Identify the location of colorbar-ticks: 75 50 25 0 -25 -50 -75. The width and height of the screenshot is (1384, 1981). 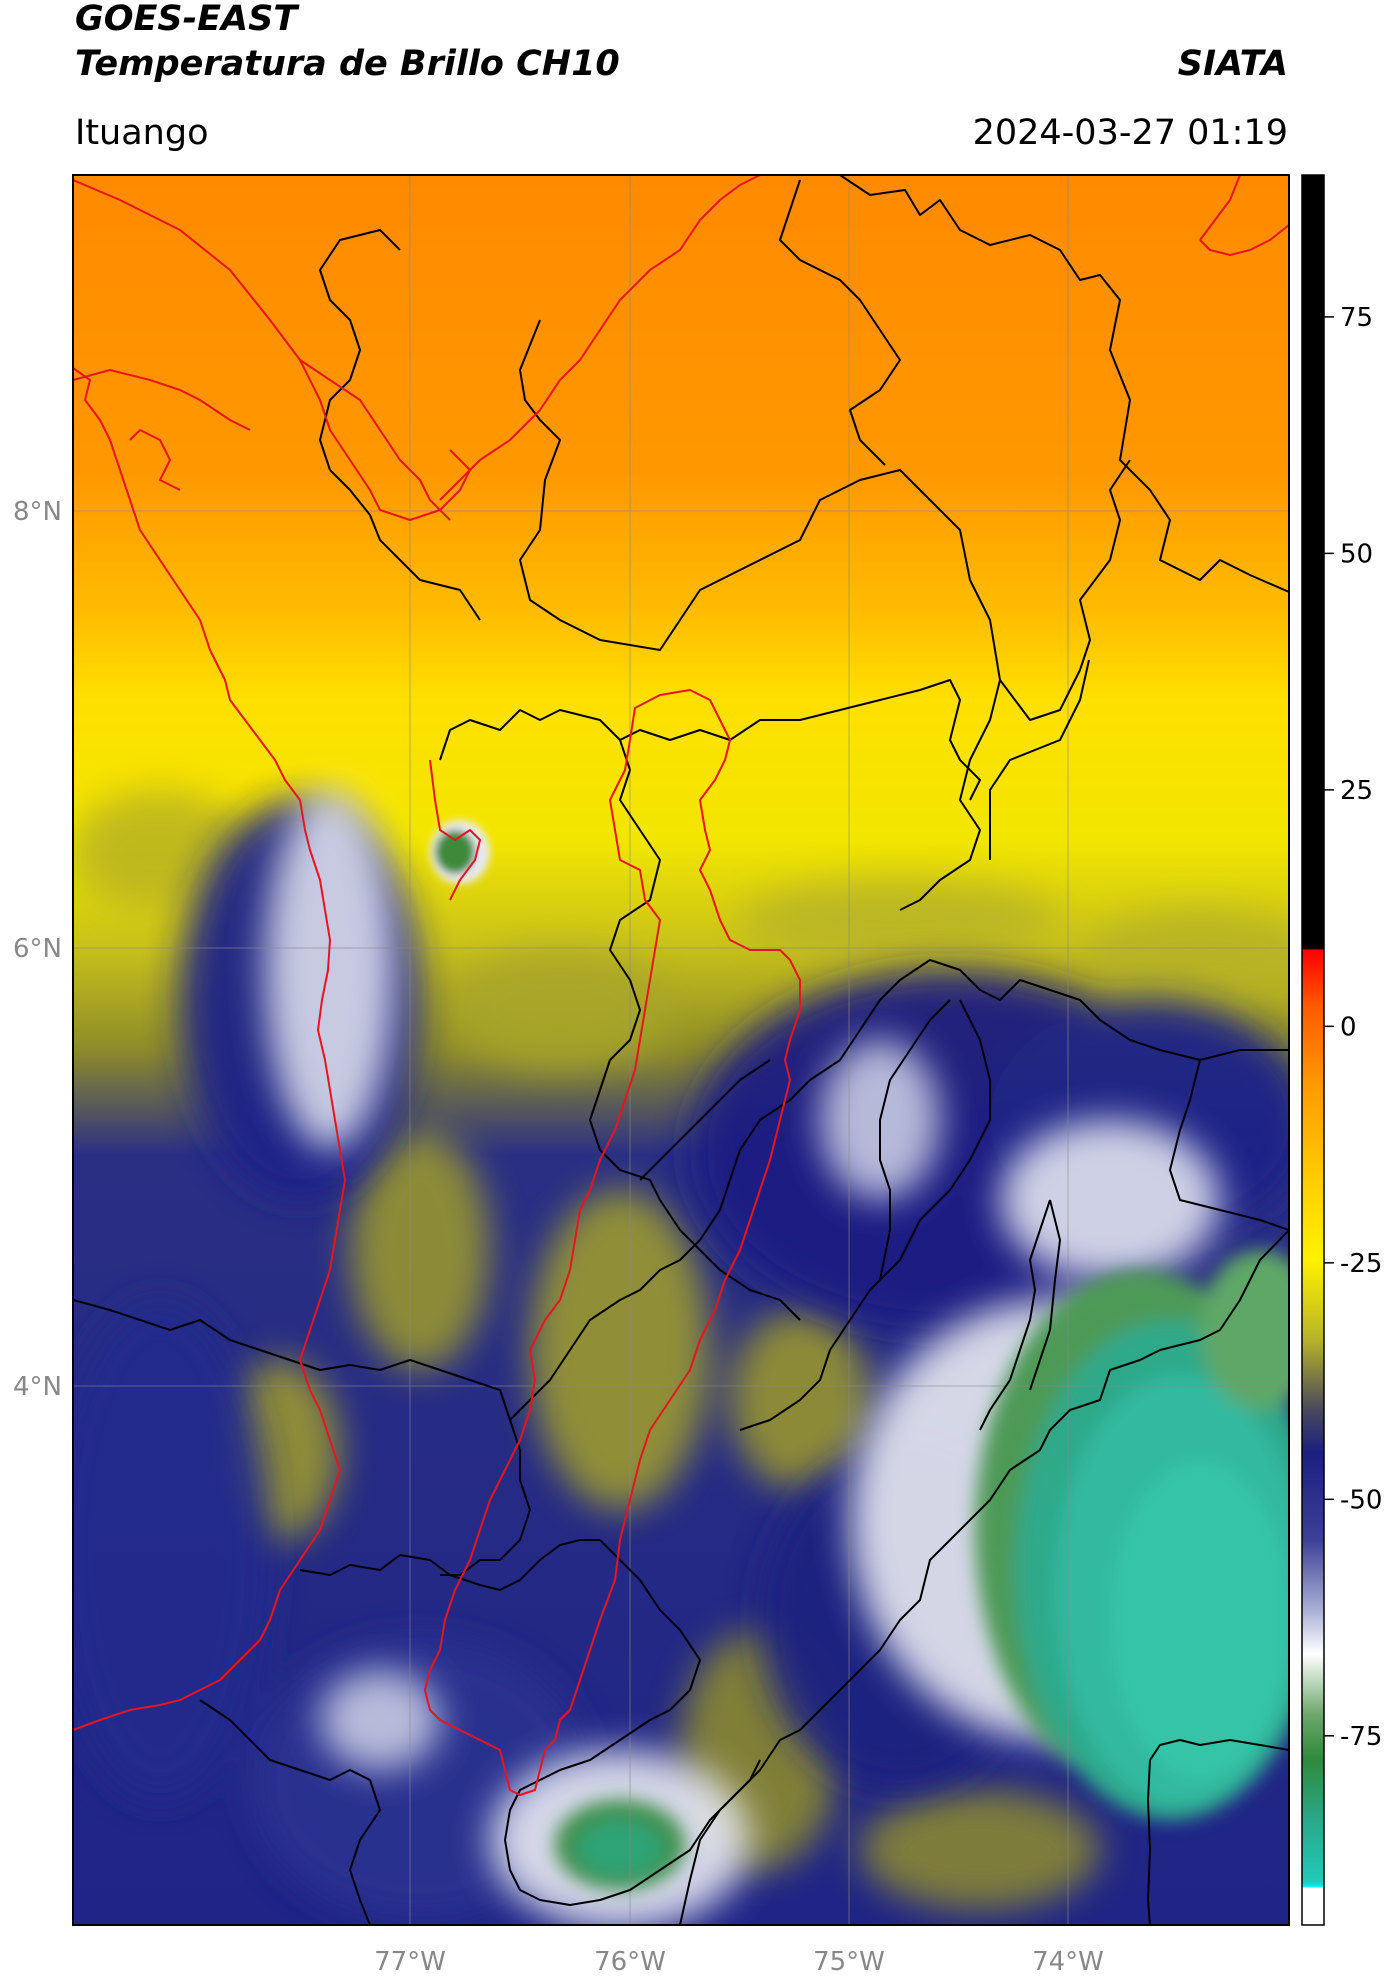
(1353, 1027).